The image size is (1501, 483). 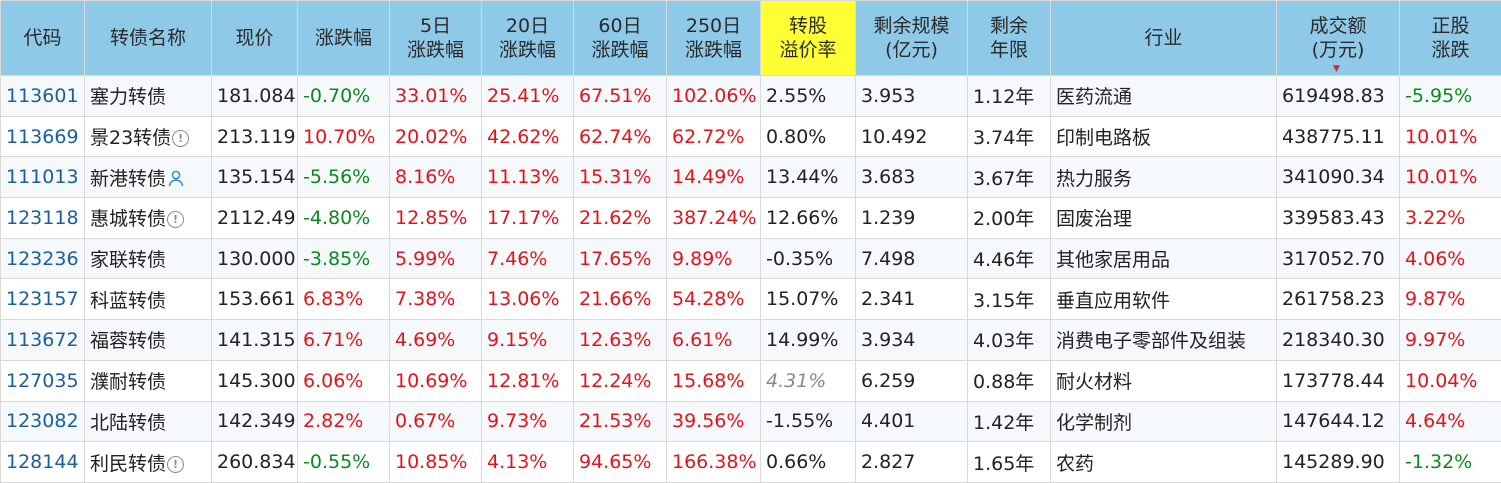 I want to click on bond-code-link: 123082, so click(x=42, y=421).